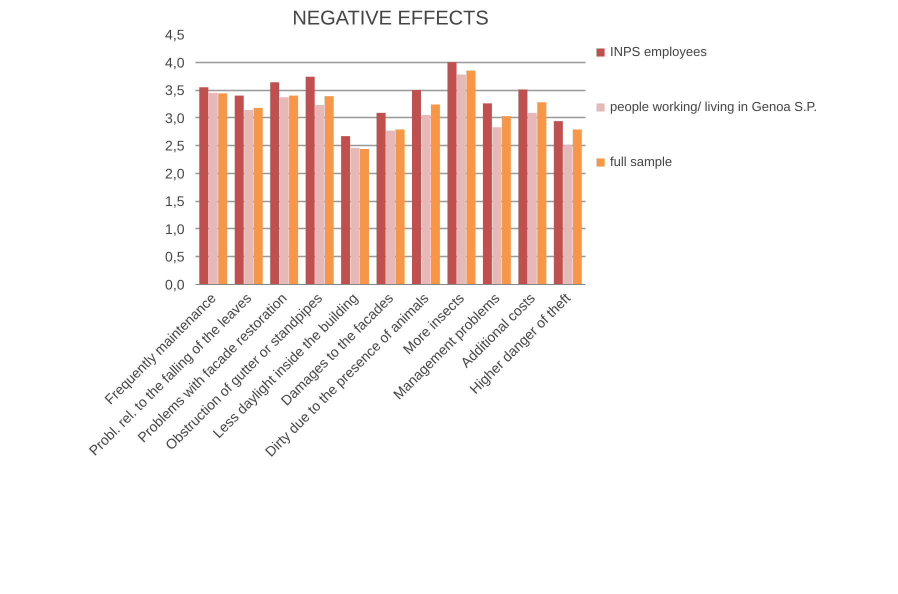  What do you see at coordinates (175, 201) in the screenshot?
I see `y-tick-label: 1,5` at bounding box center [175, 201].